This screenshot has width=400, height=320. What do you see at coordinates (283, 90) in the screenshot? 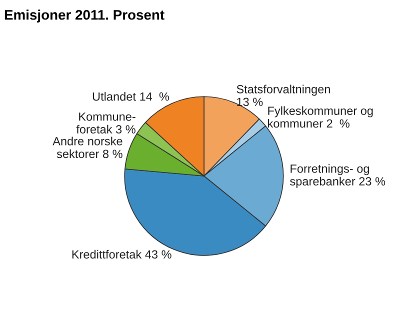
I see `slice-label: Statsforvaltningen` at bounding box center [283, 90].